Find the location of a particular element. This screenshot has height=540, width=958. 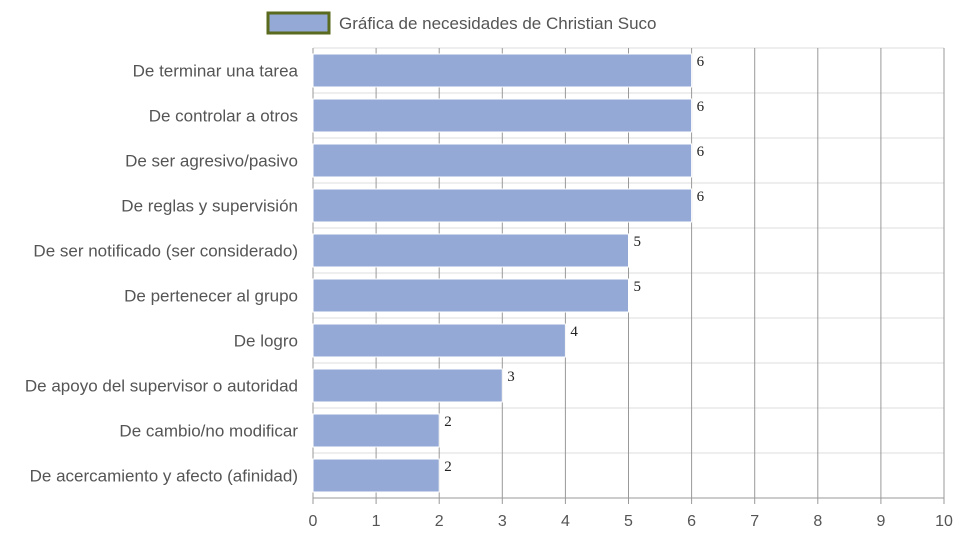

legend: Gráfica de necesidades de Christian Suco is located at coordinates (461, 23).